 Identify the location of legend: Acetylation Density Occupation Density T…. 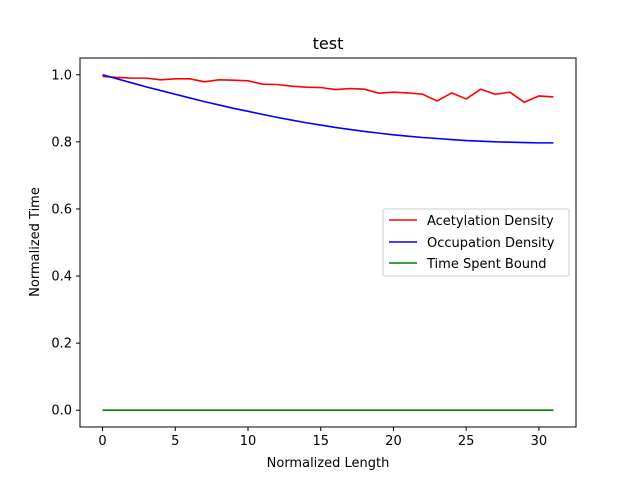
(476, 242).